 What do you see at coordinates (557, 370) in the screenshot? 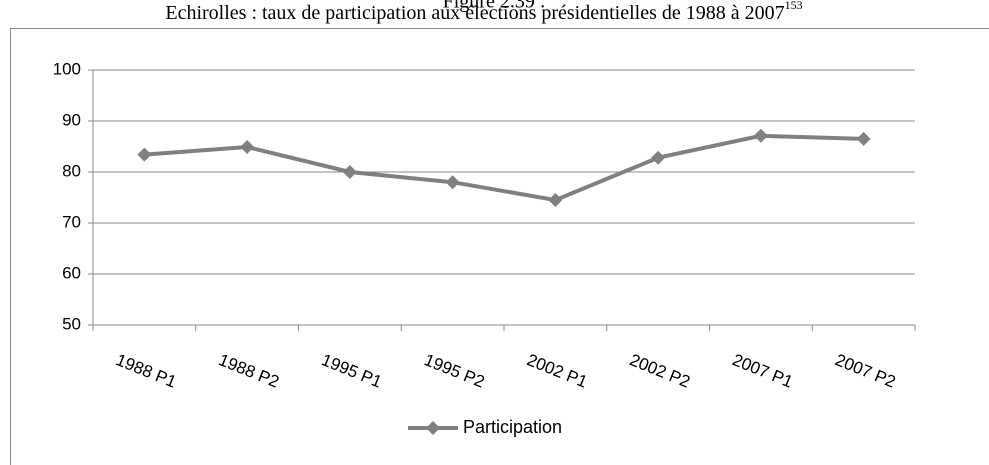
I see `x-tick-label: 2002 P1` at bounding box center [557, 370].